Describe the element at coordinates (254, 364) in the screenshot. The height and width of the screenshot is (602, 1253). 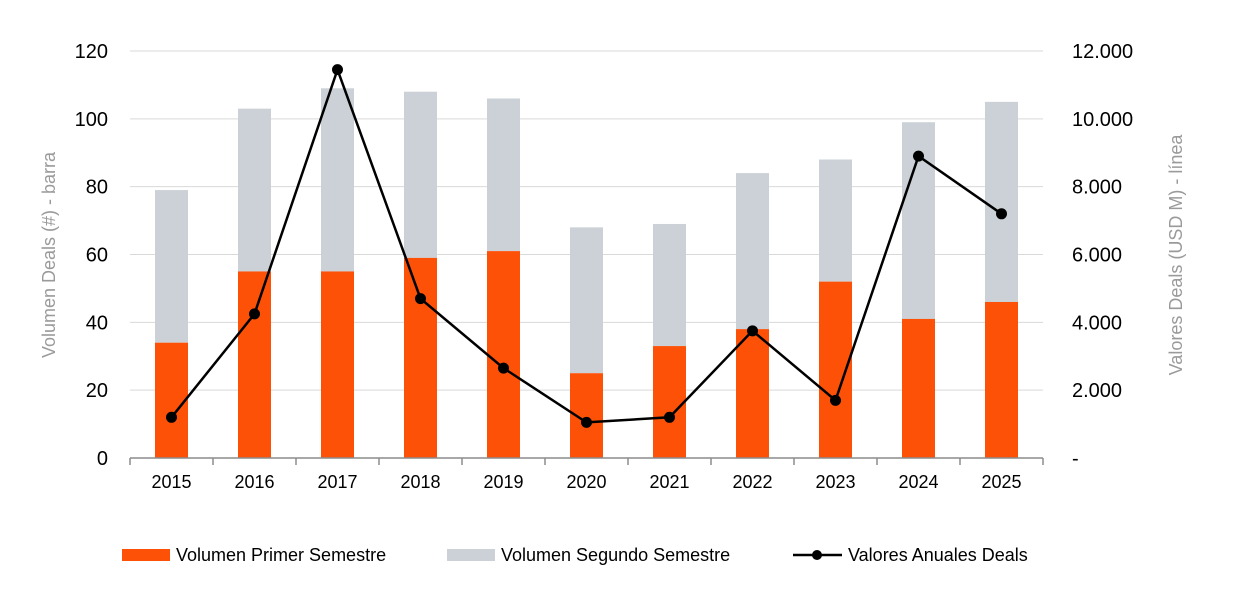
I see `bar-primer-semestre-2016` at that location.